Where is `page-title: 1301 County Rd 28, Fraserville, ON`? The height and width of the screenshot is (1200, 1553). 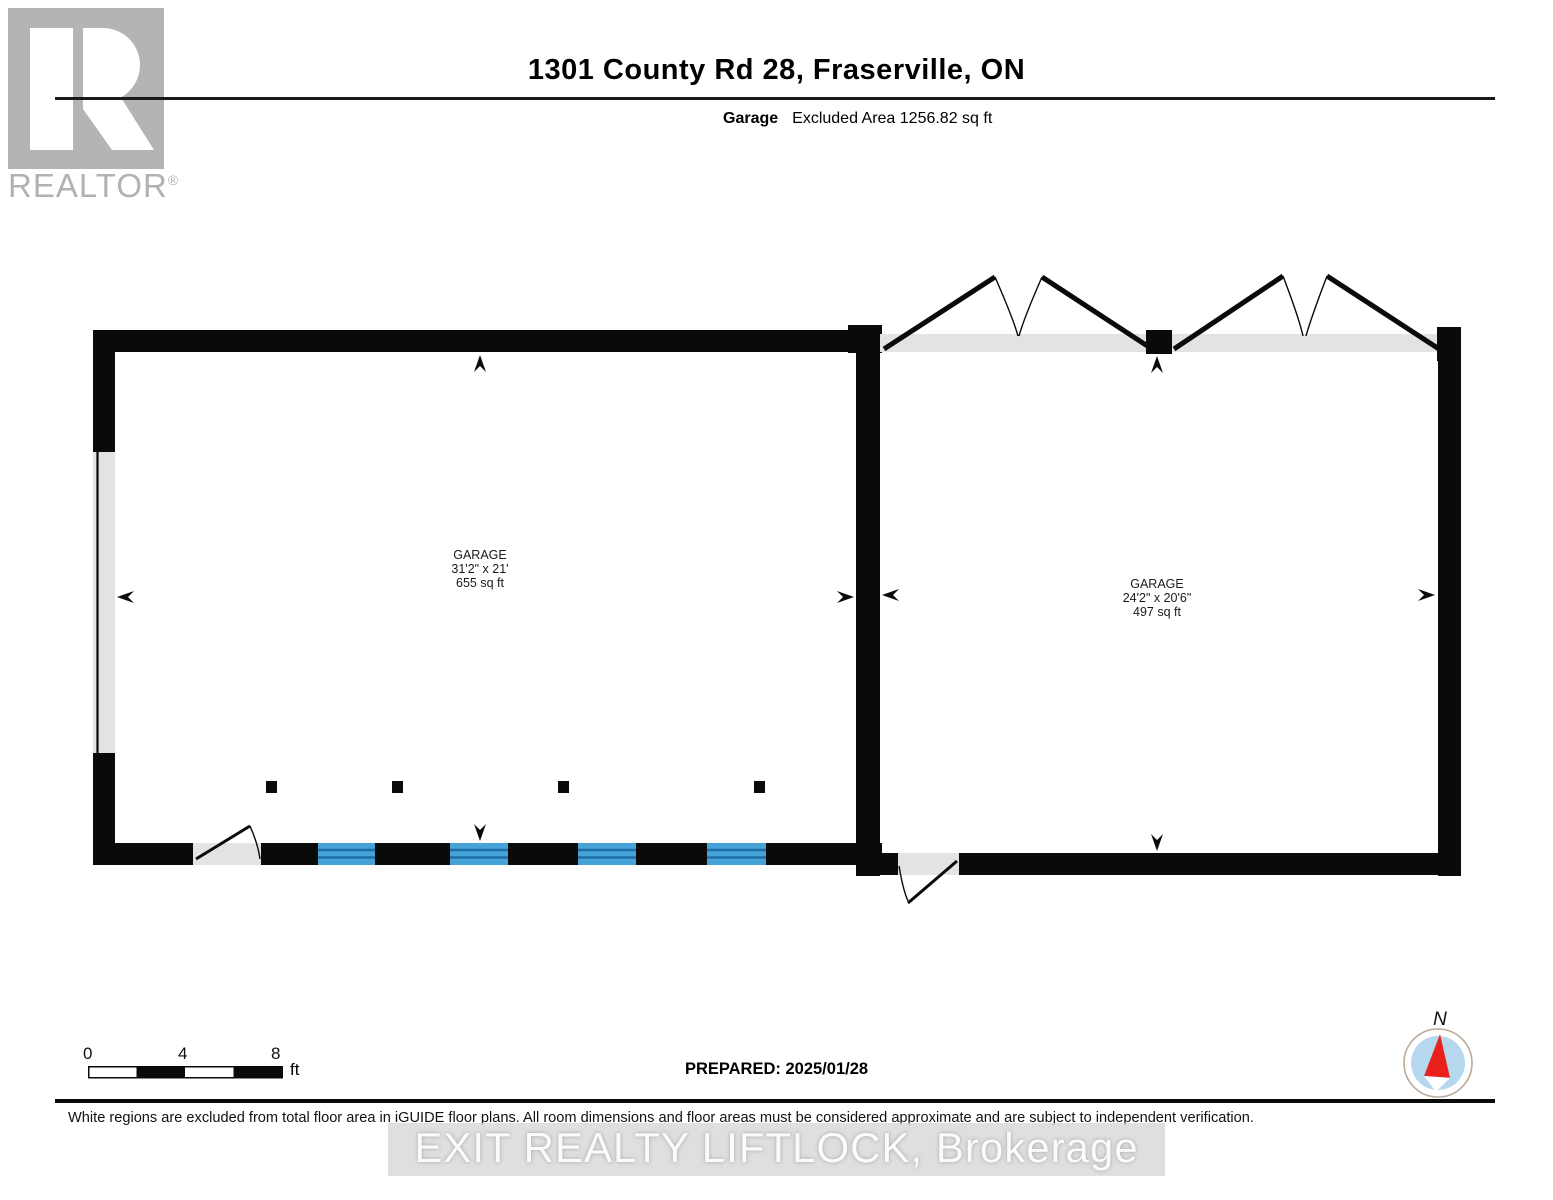
page-title: 1301 County Rd 28, Fraserville, ON is located at coordinates (776, 70).